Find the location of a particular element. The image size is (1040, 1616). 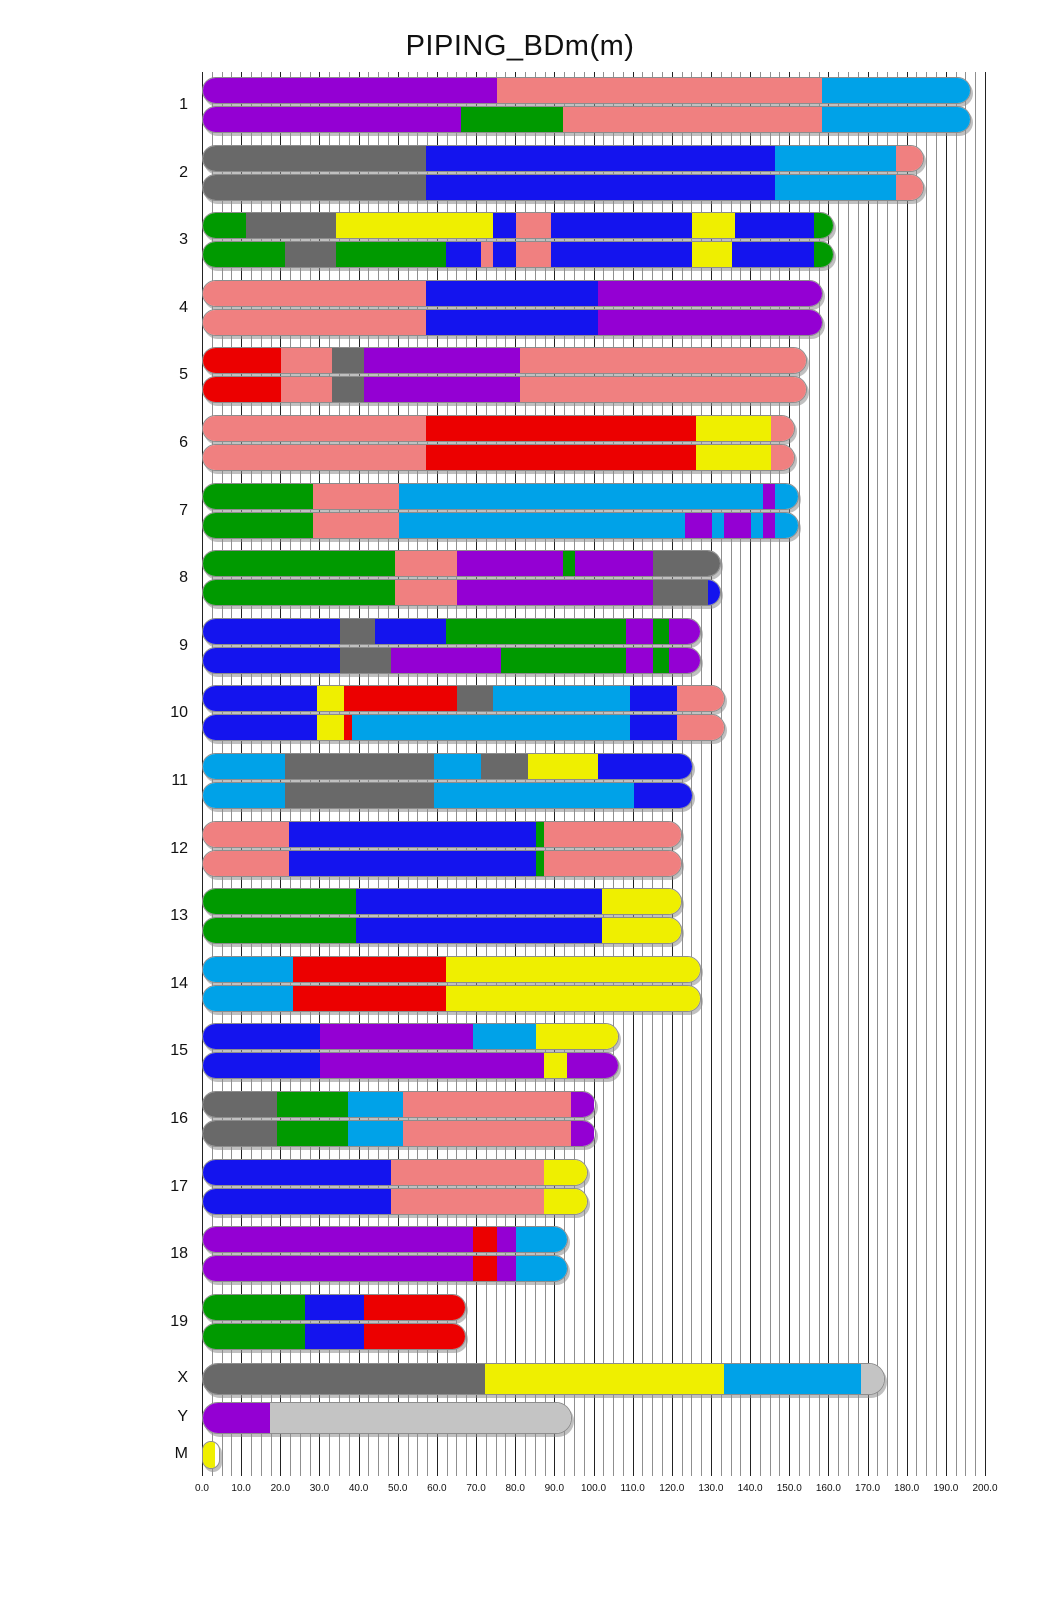

x-axis-tick-label: 110.0 is located at coordinates (632, 1488).